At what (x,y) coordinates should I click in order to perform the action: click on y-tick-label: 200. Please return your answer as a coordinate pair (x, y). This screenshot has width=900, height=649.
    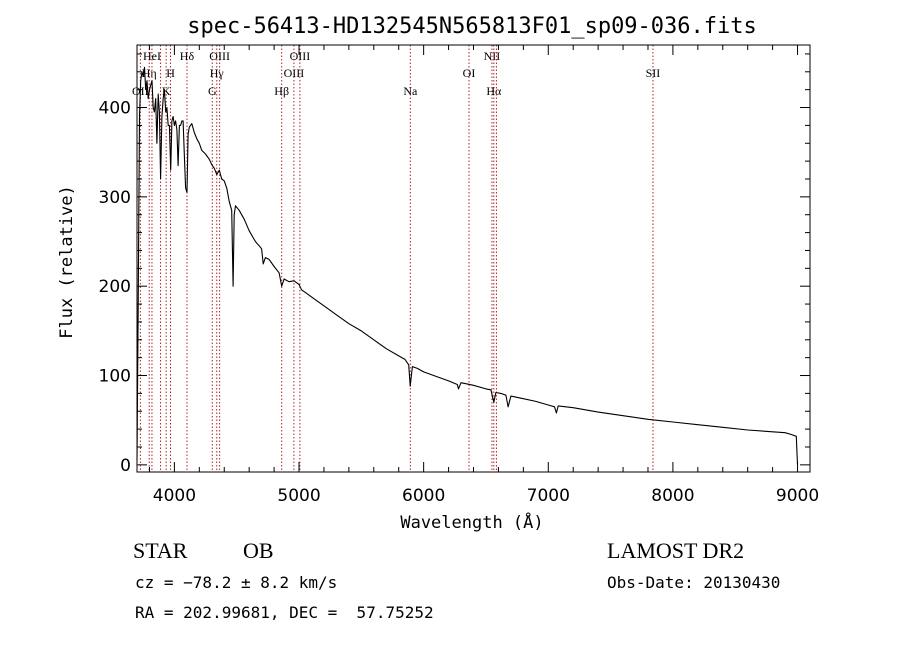
    Looking at the image, I should click on (115, 287).